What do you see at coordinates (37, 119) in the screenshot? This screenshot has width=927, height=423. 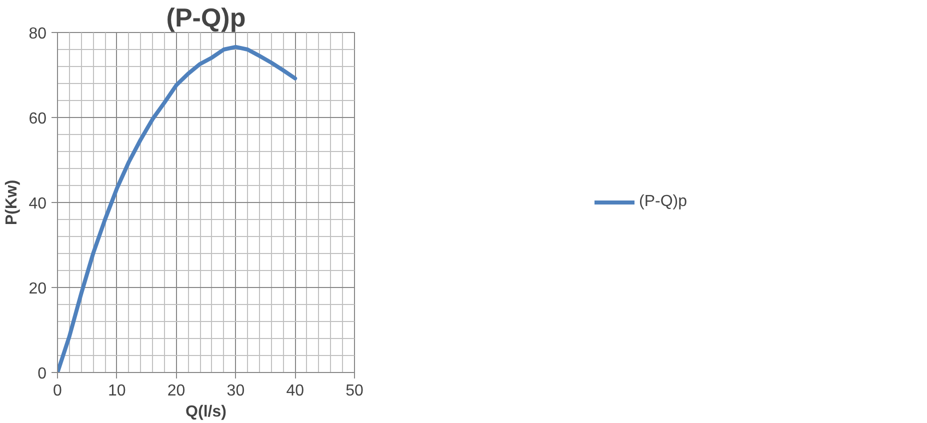 I see `y-tick-label: 60` at bounding box center [37, 119].